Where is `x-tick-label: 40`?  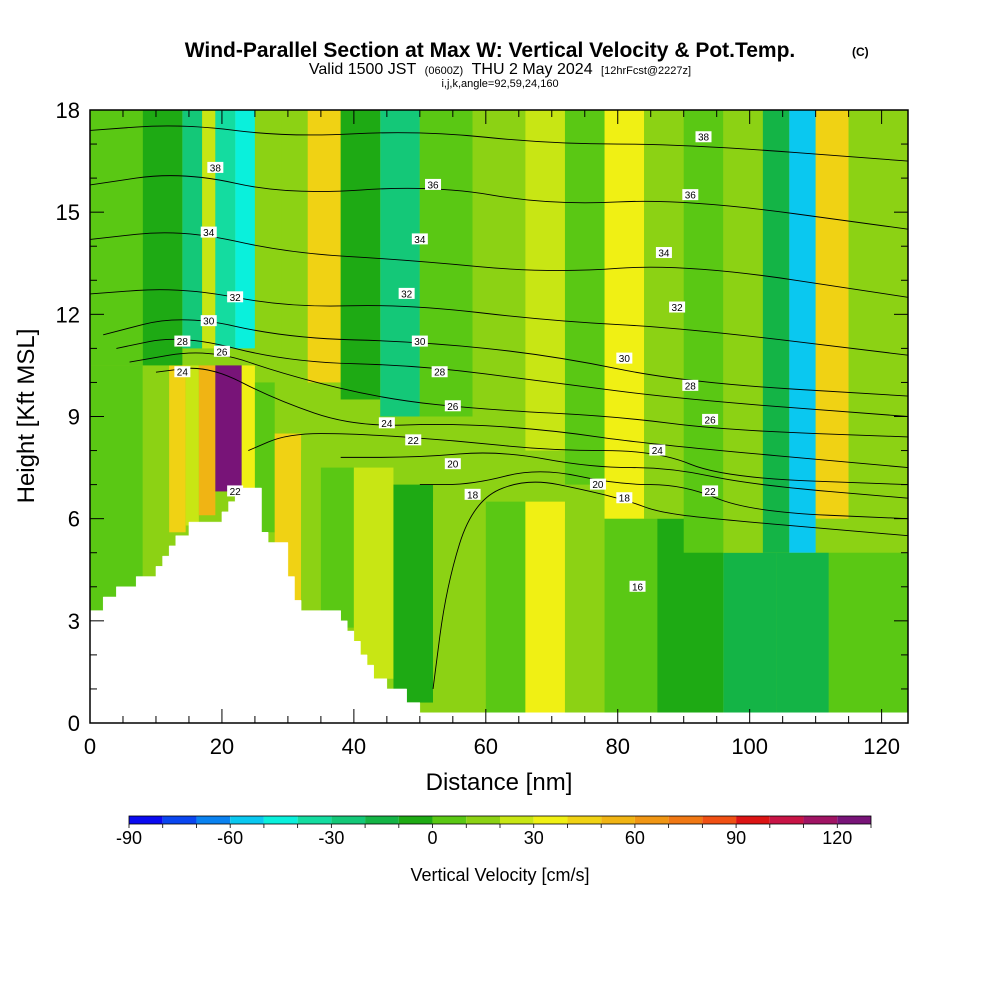 x-tick-label: 40 is located at coordinates (354, 746).